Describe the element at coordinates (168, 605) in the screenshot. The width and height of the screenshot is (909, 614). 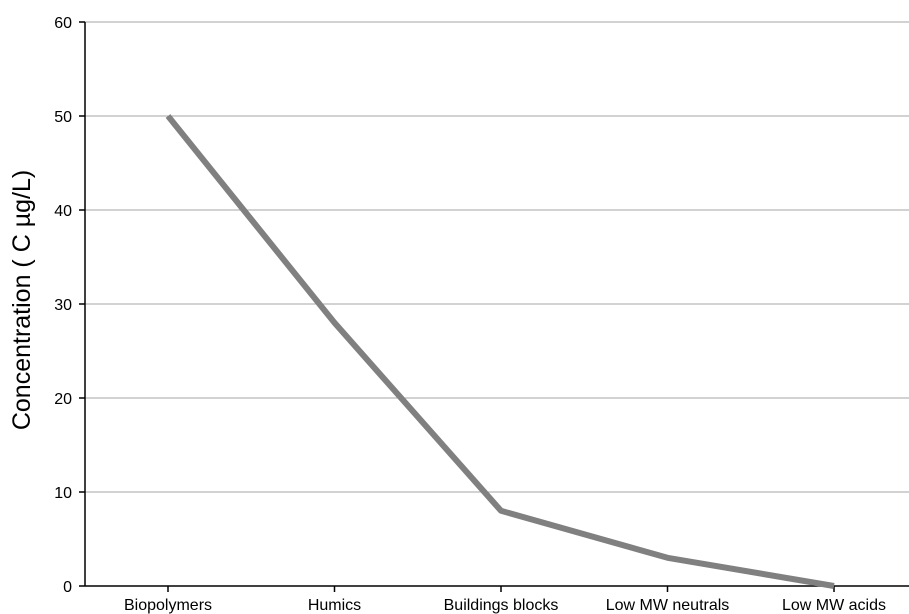
I see `x-tick-label: Biopolymers` at that location.